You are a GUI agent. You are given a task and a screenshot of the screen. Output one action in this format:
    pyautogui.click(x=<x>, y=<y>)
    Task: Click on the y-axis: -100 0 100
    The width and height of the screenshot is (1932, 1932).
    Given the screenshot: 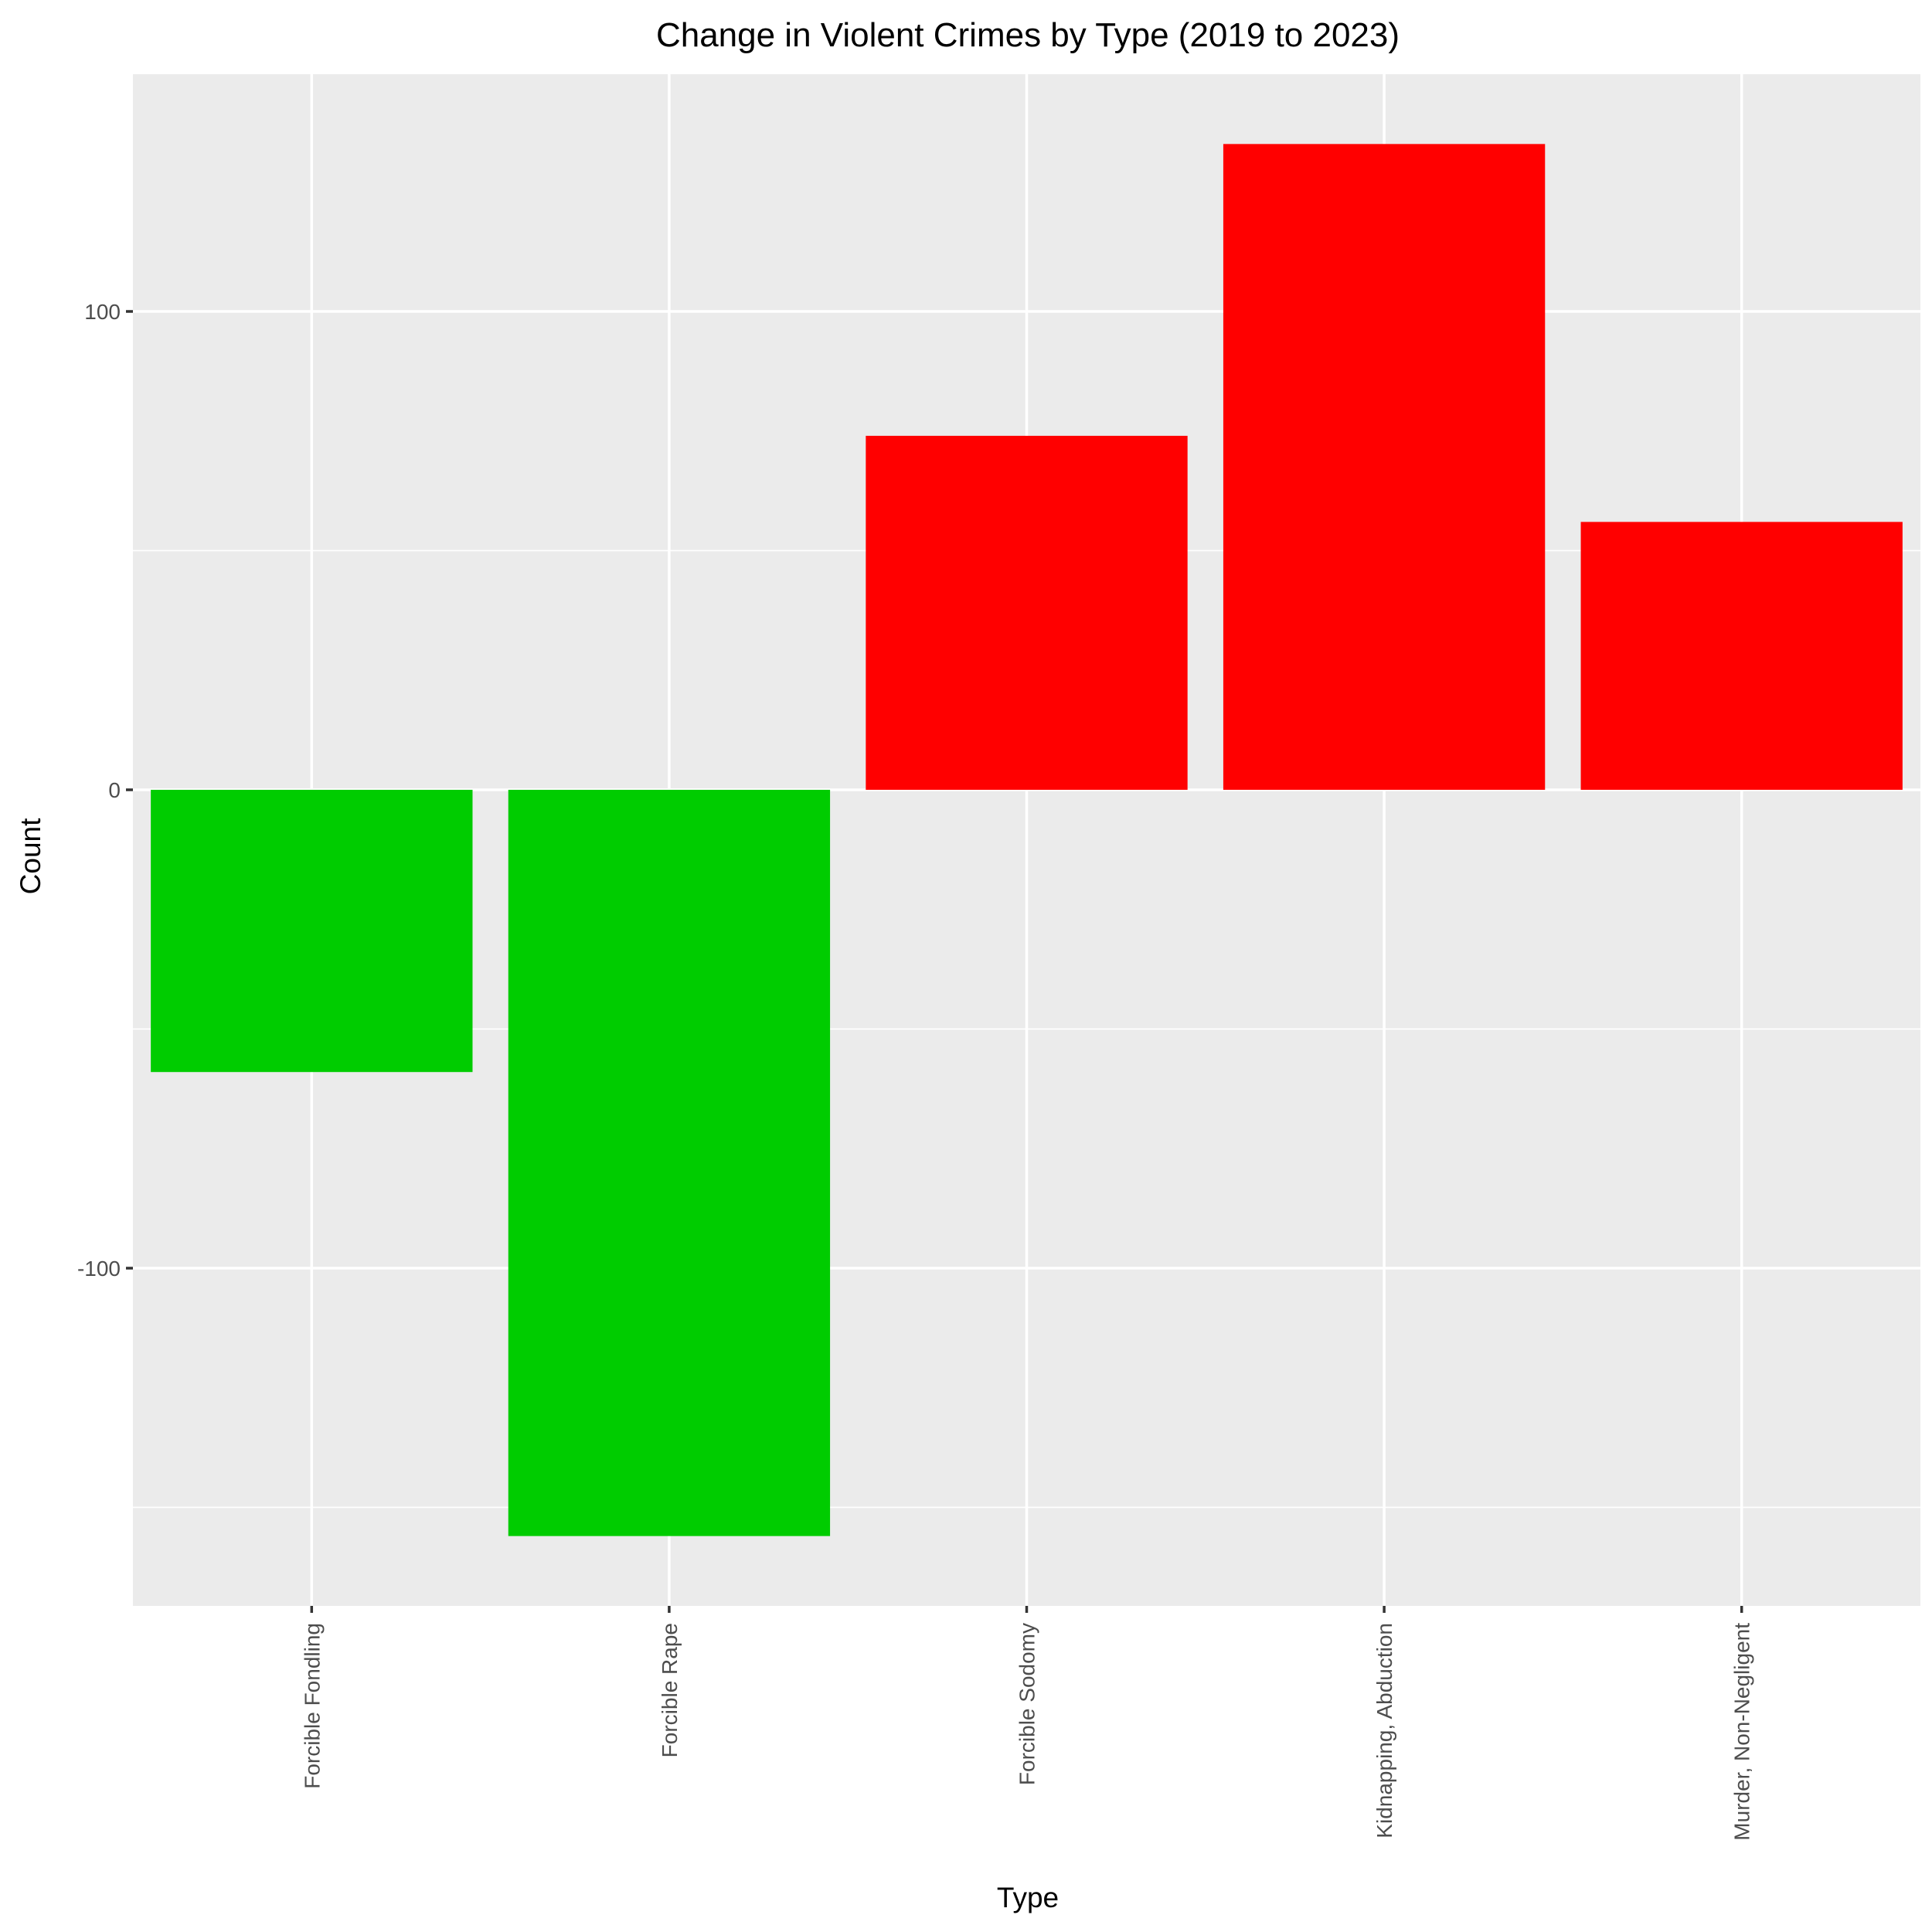 What is the action you would take?
    pyautogui.click(x=105, y=791)
    